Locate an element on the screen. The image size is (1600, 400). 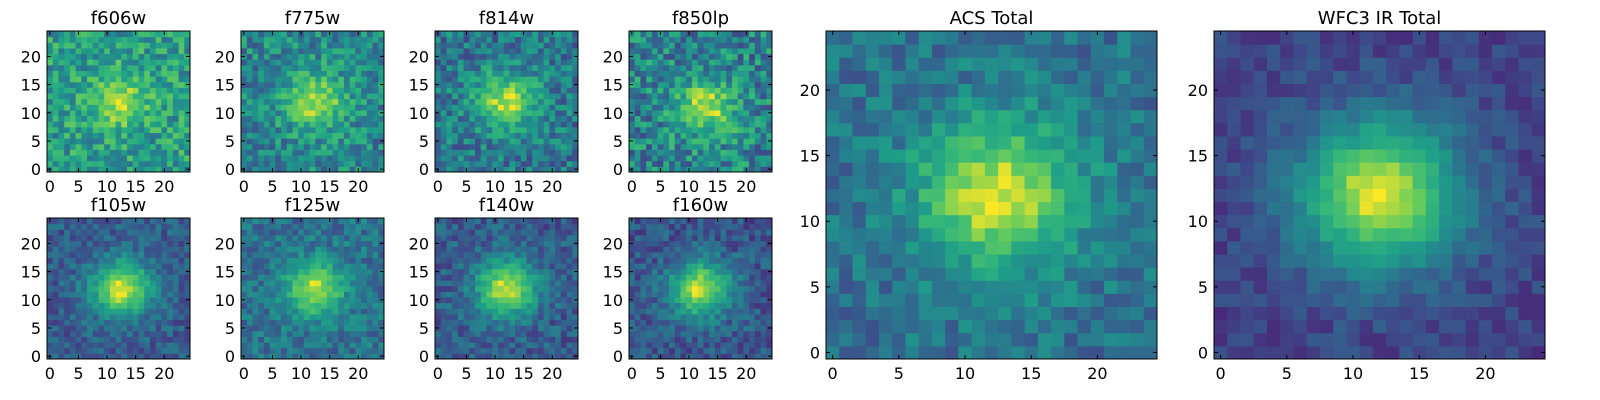
y-tick-label: 0 is located at coordinates (230, 169).